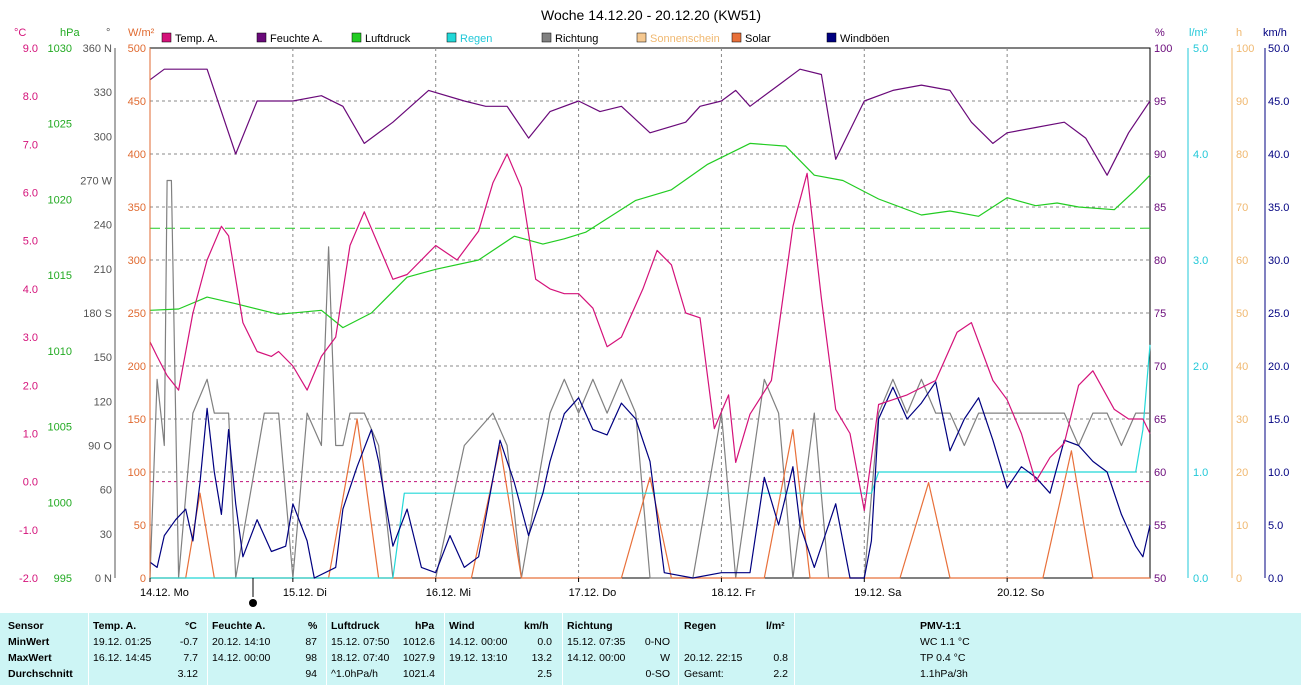  I want to click on x-label-1: 15.12. Di, so click(305, 593).